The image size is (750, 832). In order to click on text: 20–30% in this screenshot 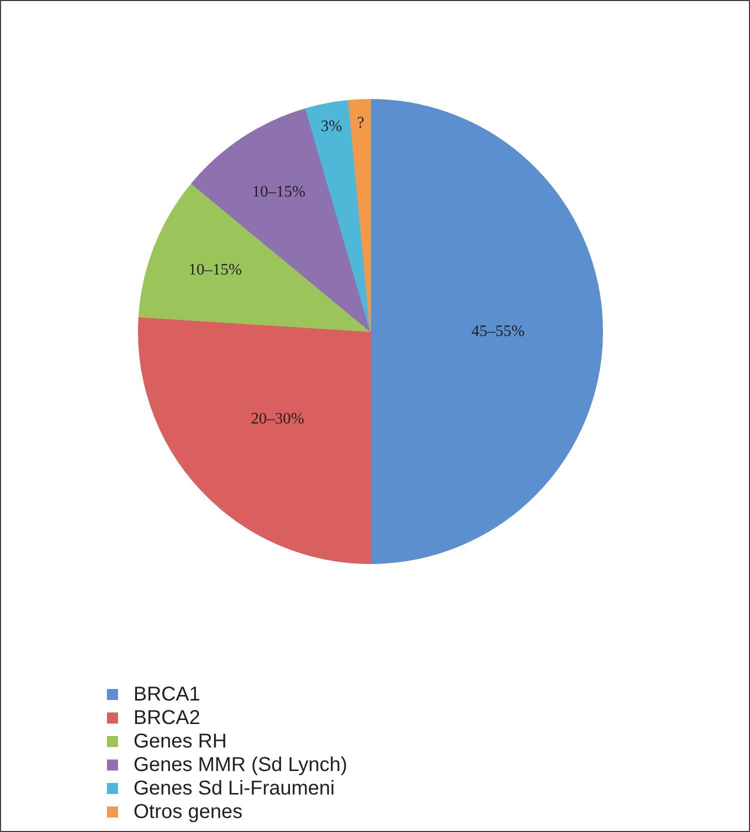, I will do `click(277, 419)`.